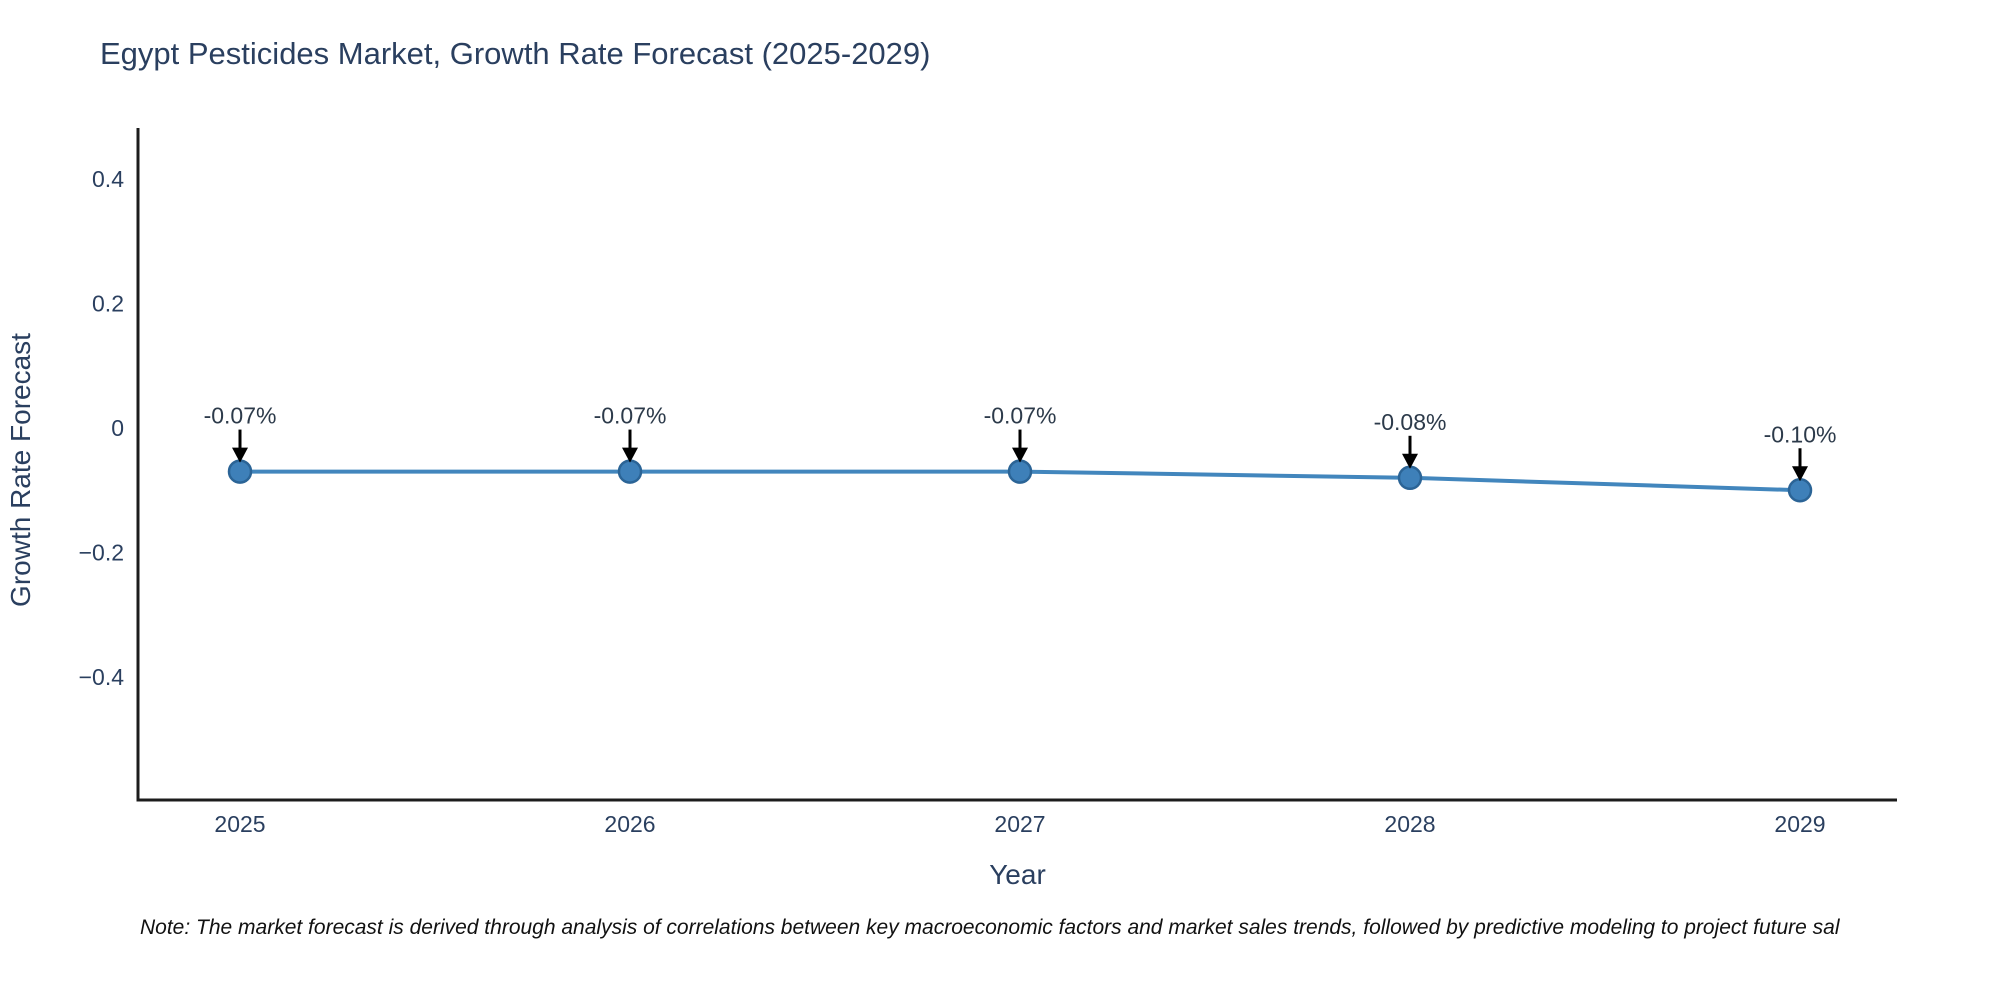 This screenshot has height=1000, width=2000. I want to click on x-tick-label: 2027, so click(1019, 824).